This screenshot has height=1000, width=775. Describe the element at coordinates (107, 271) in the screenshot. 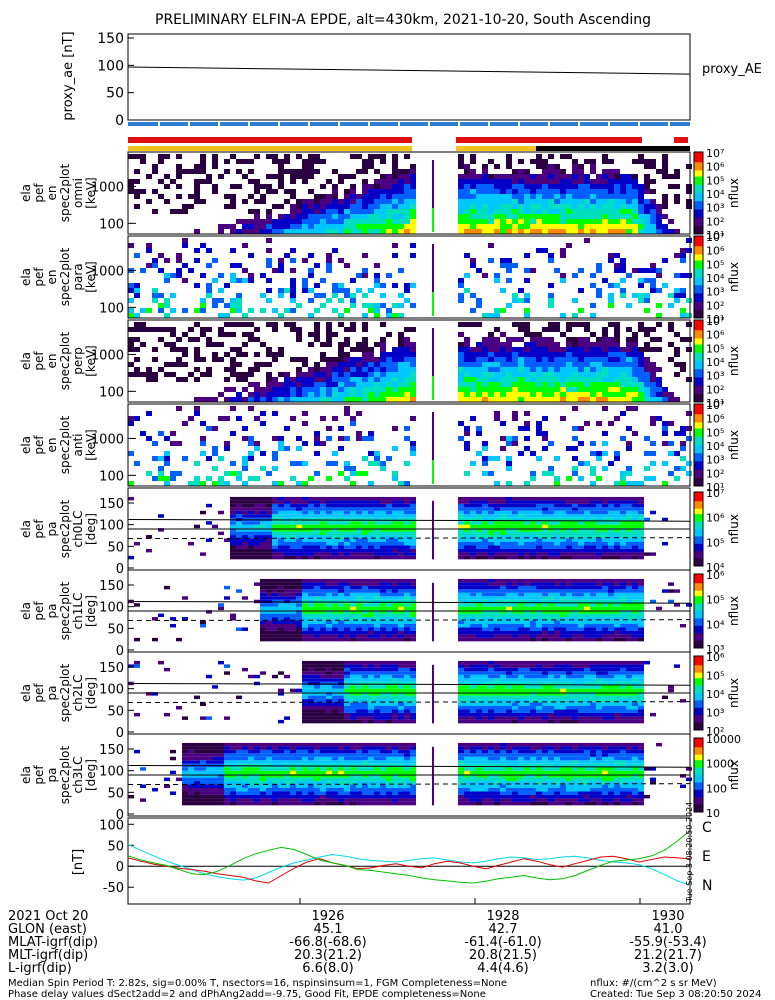

I see `energy-tick-label: 1000` at that location.